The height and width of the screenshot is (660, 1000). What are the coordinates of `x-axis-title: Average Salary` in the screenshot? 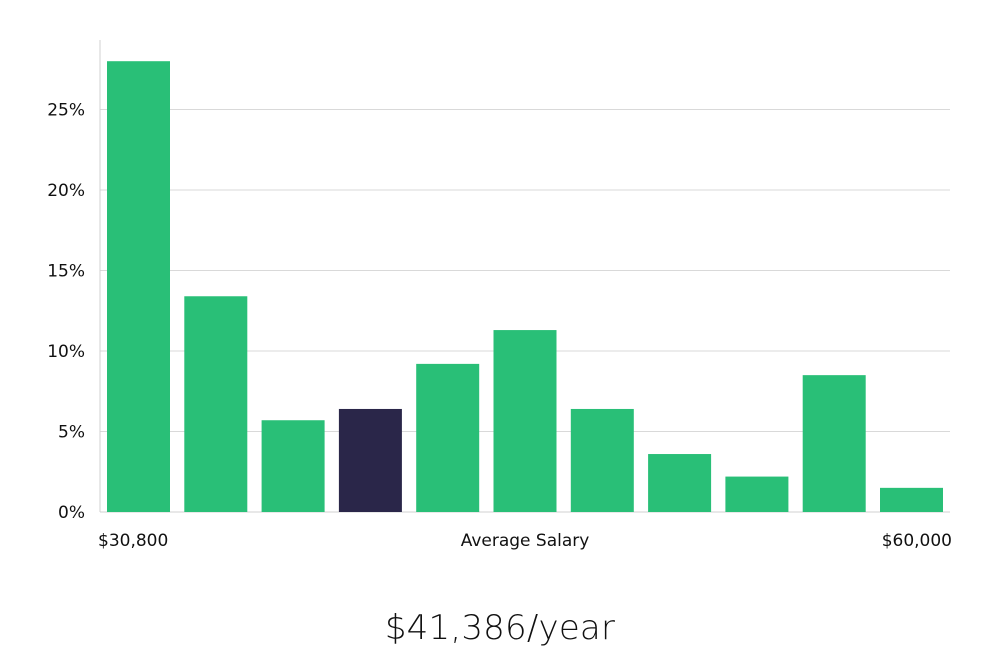 It's located at (525, 541).